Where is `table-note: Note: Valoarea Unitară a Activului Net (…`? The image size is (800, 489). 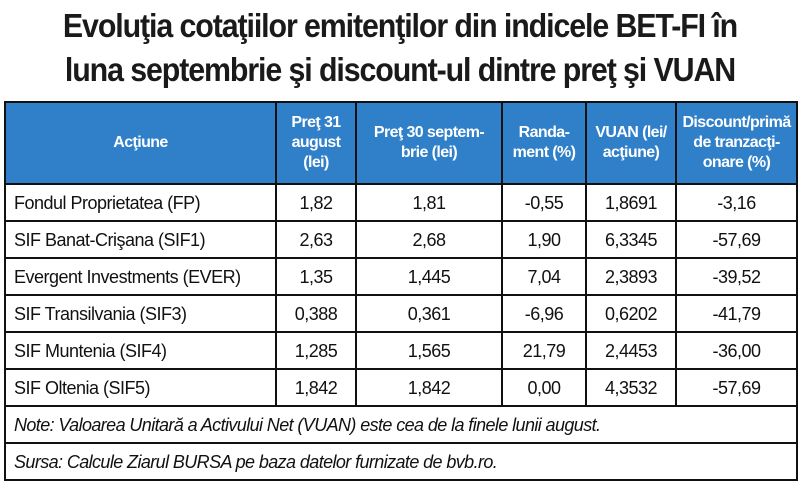
table-note: Note: Valoarea Unitară a Activului Net (… is located at coordinates (401, 424).